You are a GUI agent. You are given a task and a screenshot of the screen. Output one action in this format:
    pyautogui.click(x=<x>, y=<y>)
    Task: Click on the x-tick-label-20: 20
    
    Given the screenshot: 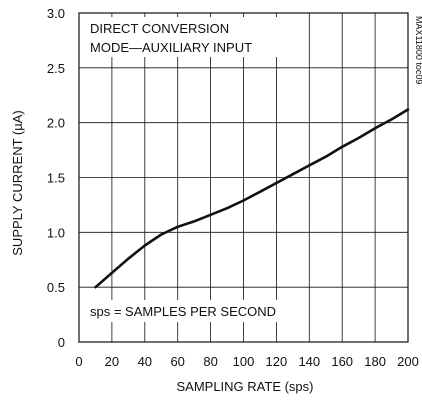 What is the action you would take?
    pyautogui.click(x=112, y=361)
    